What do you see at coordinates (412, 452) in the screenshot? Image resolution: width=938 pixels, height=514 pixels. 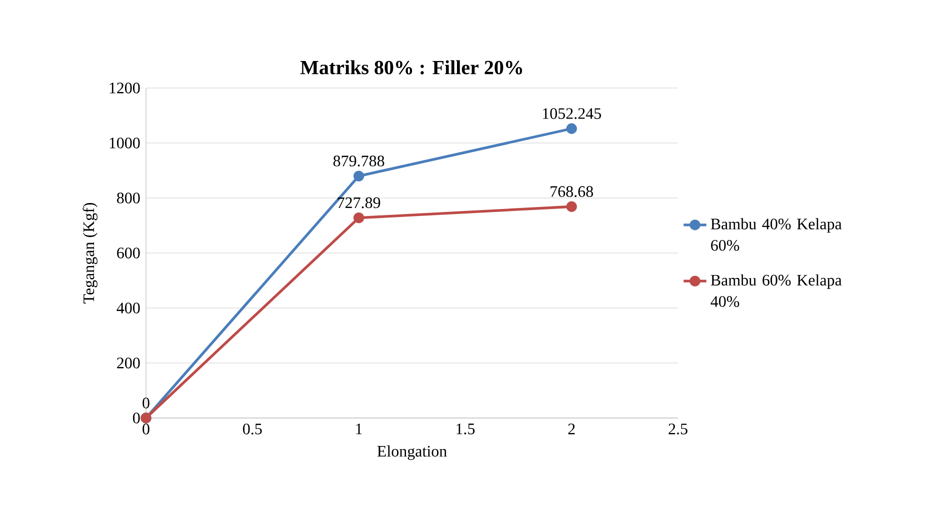 I see `x-axis-title: Elongation` at bounding box center [412, 452].